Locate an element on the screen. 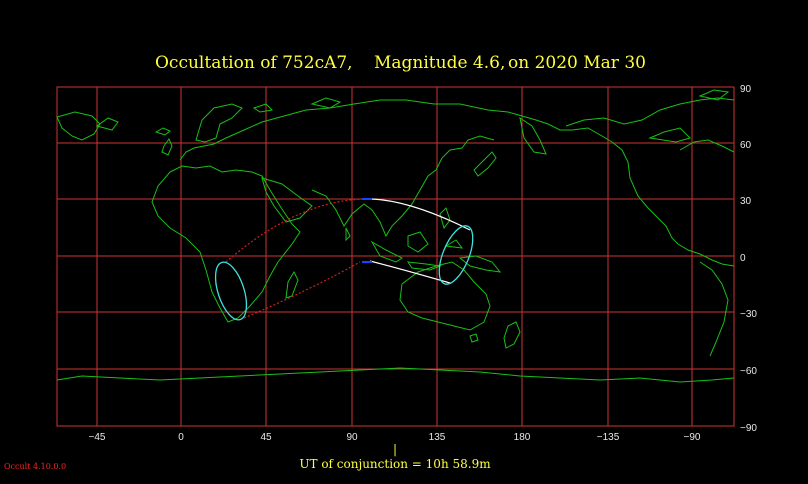 The height and width of the screenshot is (484, 808). lon-tick-label: 180 is located at coordinates (522, 437).